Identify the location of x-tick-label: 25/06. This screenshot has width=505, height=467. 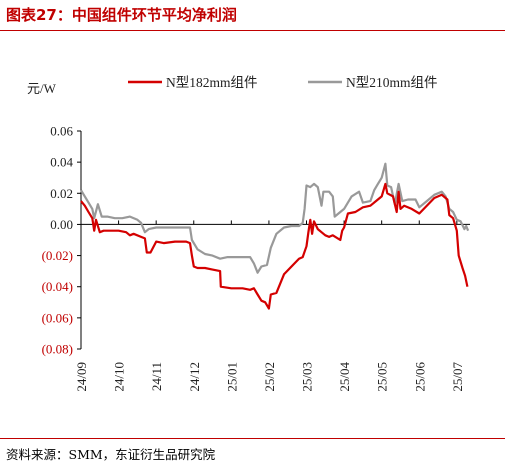
(419, 377).